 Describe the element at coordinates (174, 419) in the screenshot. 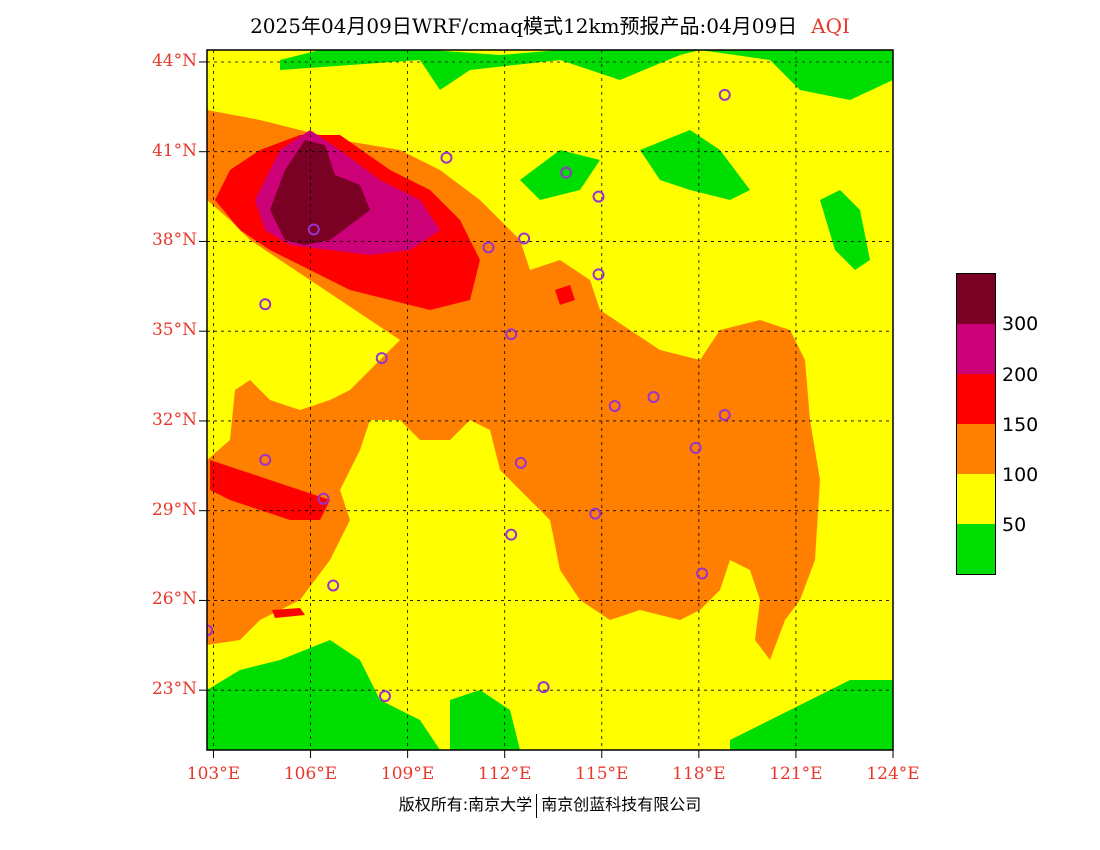

I see `lat-tick-label: 32°N` at that location.